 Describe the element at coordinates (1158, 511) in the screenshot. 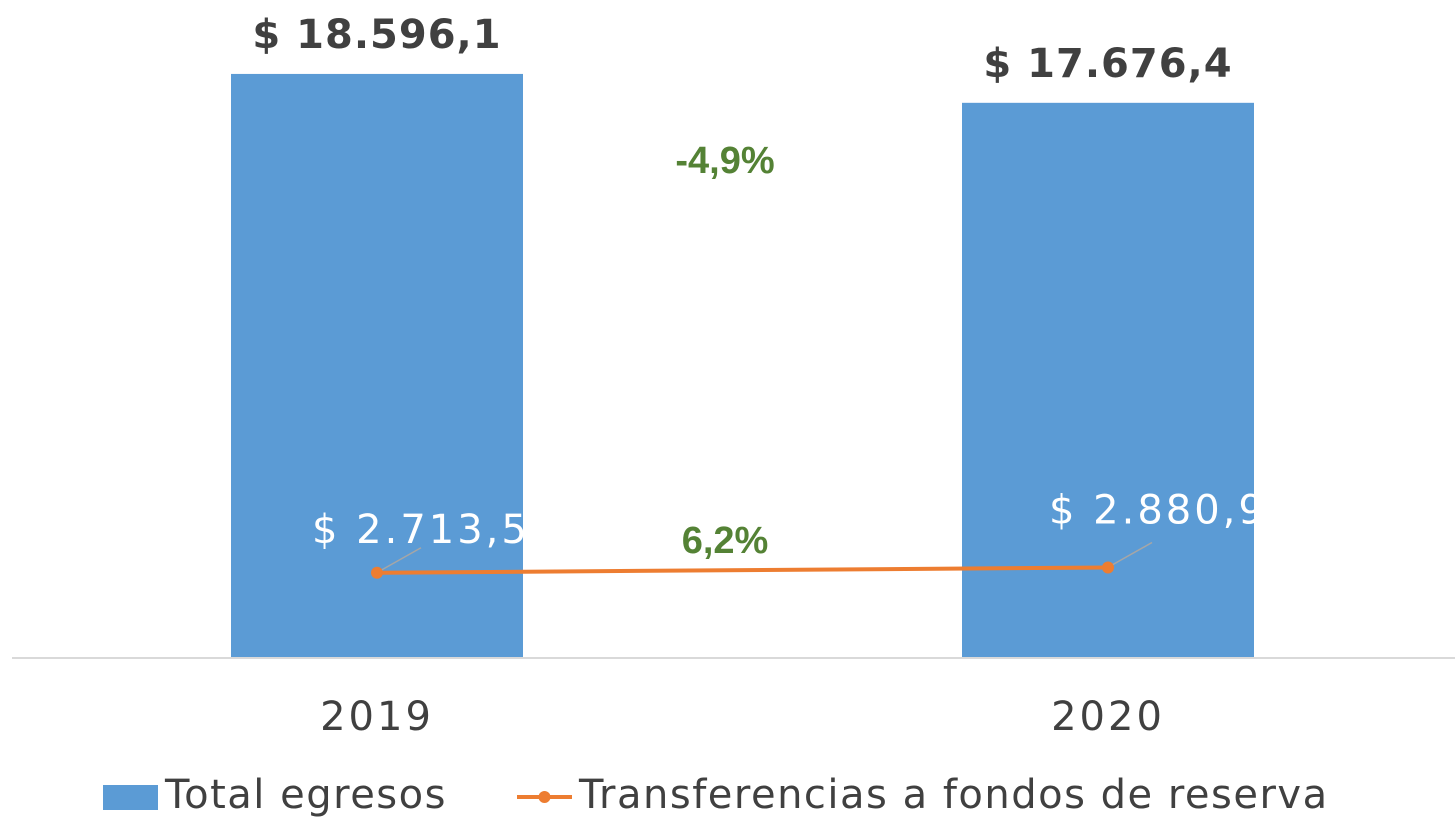

I see `line-value-label: $ 2.880,9` at that location.